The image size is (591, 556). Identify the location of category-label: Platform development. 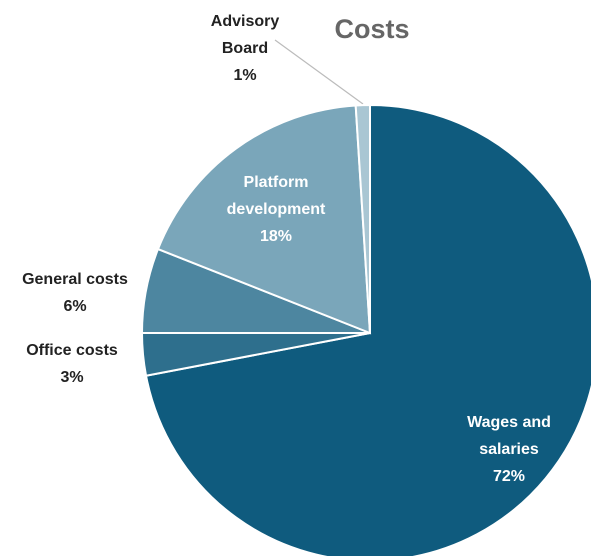
(276, 196).